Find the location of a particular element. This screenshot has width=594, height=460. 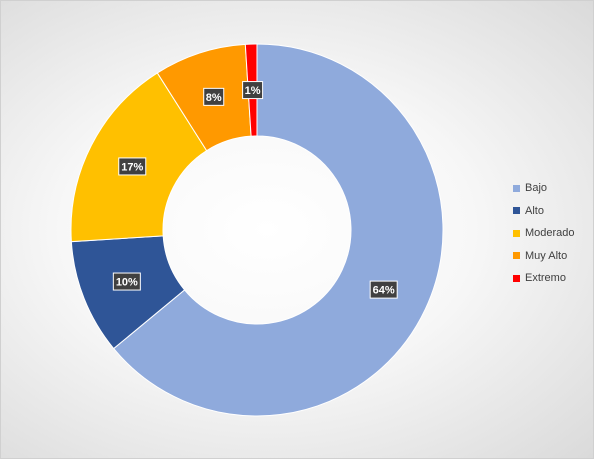

legend-item-moderado: Moderado is located at coordinates (544, 233).